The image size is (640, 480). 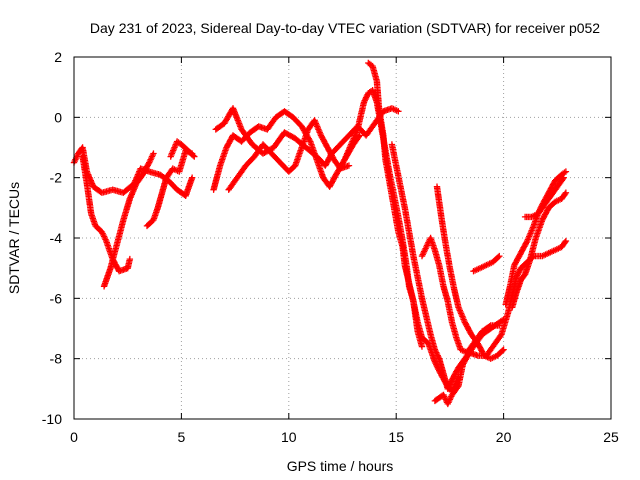 I want to click on y-tick-label: -2, so click(x=56, y=178).